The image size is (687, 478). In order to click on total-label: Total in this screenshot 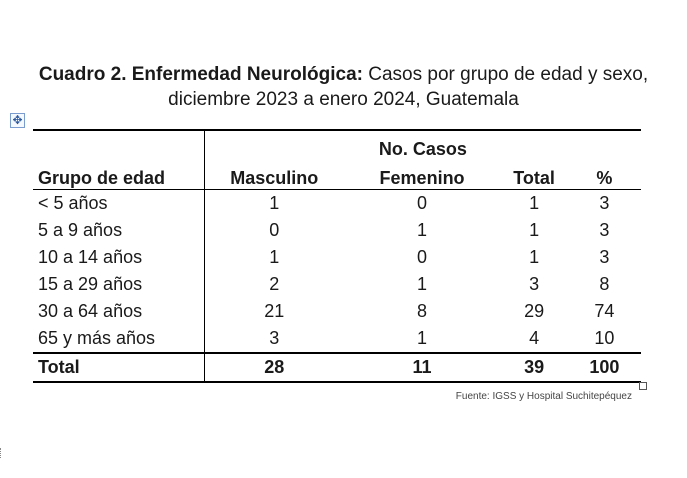, I will do `click(119, 367)`.